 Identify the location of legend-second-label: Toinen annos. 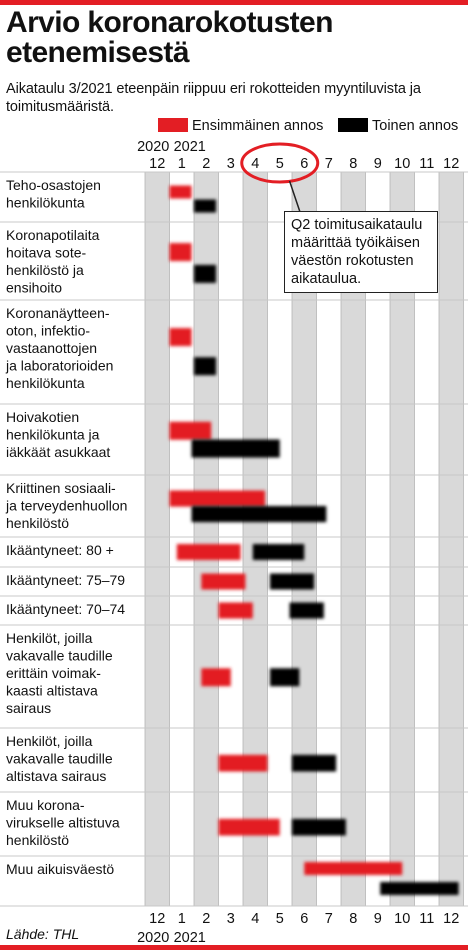
(415, 126).